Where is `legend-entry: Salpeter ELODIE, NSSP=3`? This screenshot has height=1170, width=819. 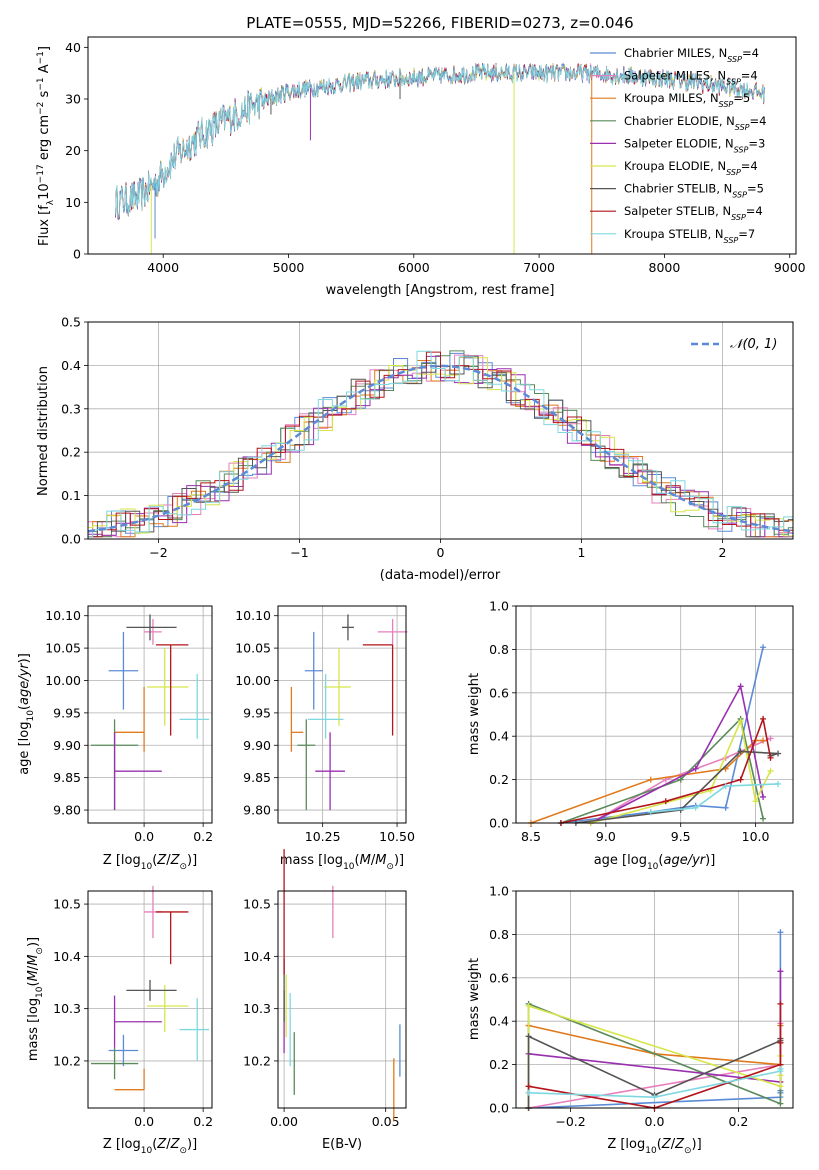
legend-entry: Salpeter ELODIE, NSSP=3 is located at coordinates (694, 145).